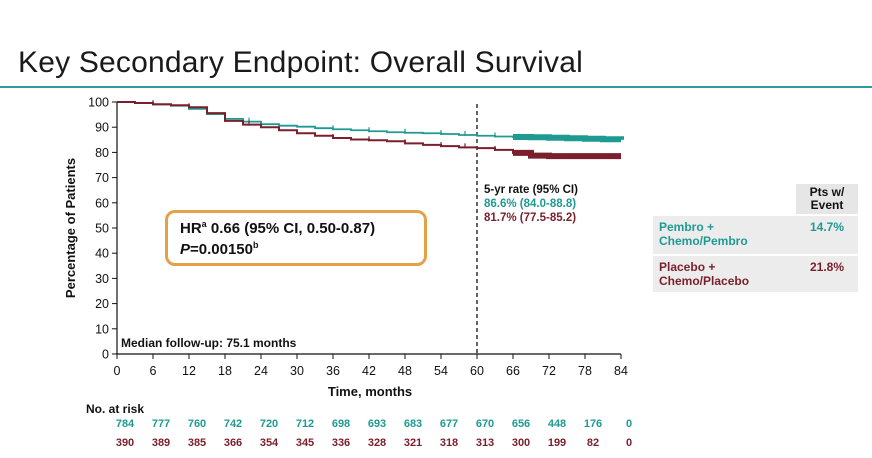  What do you see at coordinates (269, 443) in the screenshot?
I see `risk-count: 354` at bounding box center [269, 443].